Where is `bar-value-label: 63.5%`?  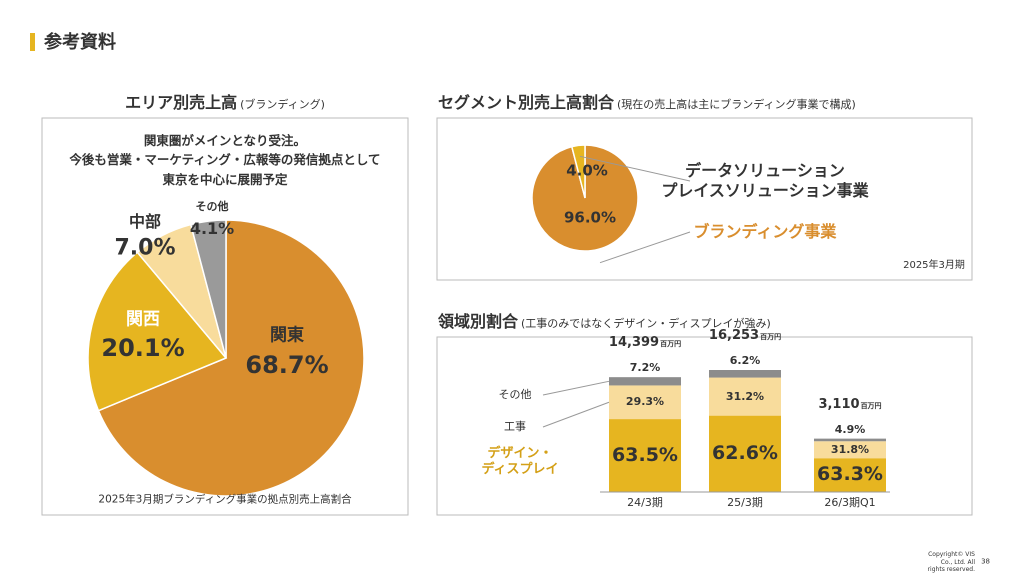
bar-value-label: 63.5% is located at coordinates (645, 454).